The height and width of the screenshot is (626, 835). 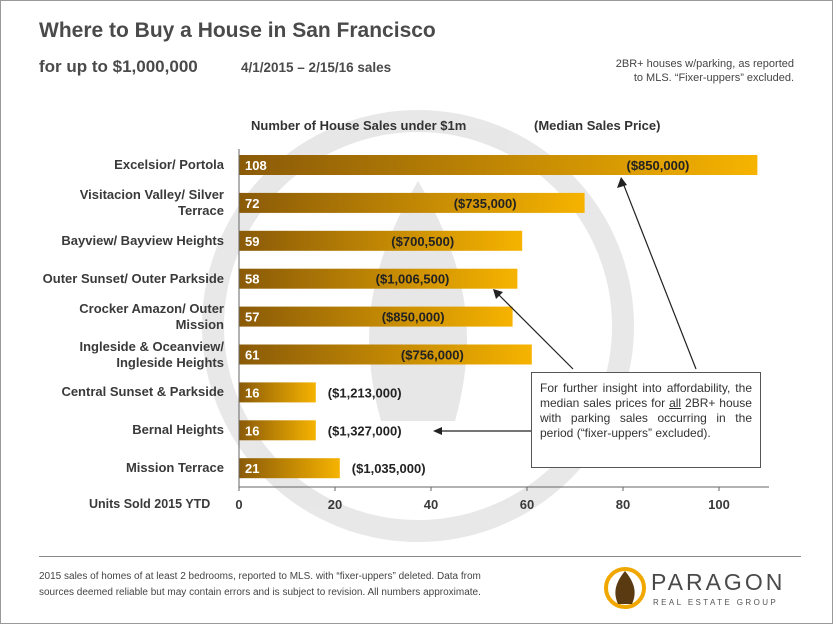 I want to click on category-label-line: Excelsior/ Portola, so click(x=169, y=164).